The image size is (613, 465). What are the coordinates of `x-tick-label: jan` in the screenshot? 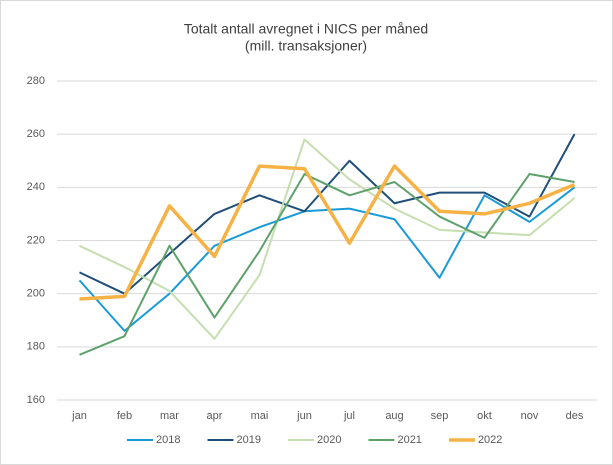 It's located at (79, 416).